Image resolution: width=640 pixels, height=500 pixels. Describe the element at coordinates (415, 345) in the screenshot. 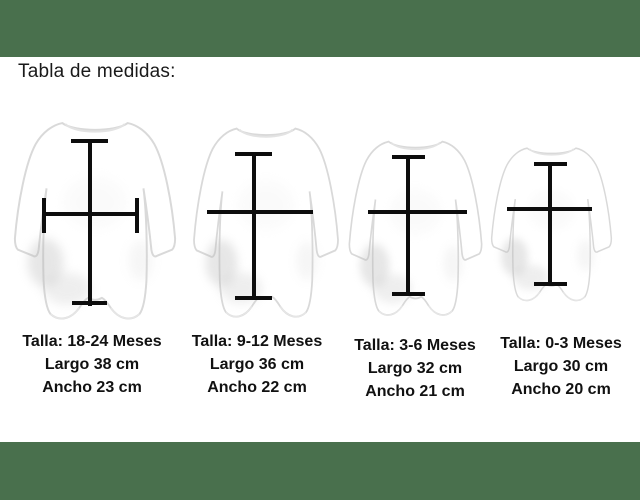

I see `talla-label: Talla: 3-6 Meses` at that location.